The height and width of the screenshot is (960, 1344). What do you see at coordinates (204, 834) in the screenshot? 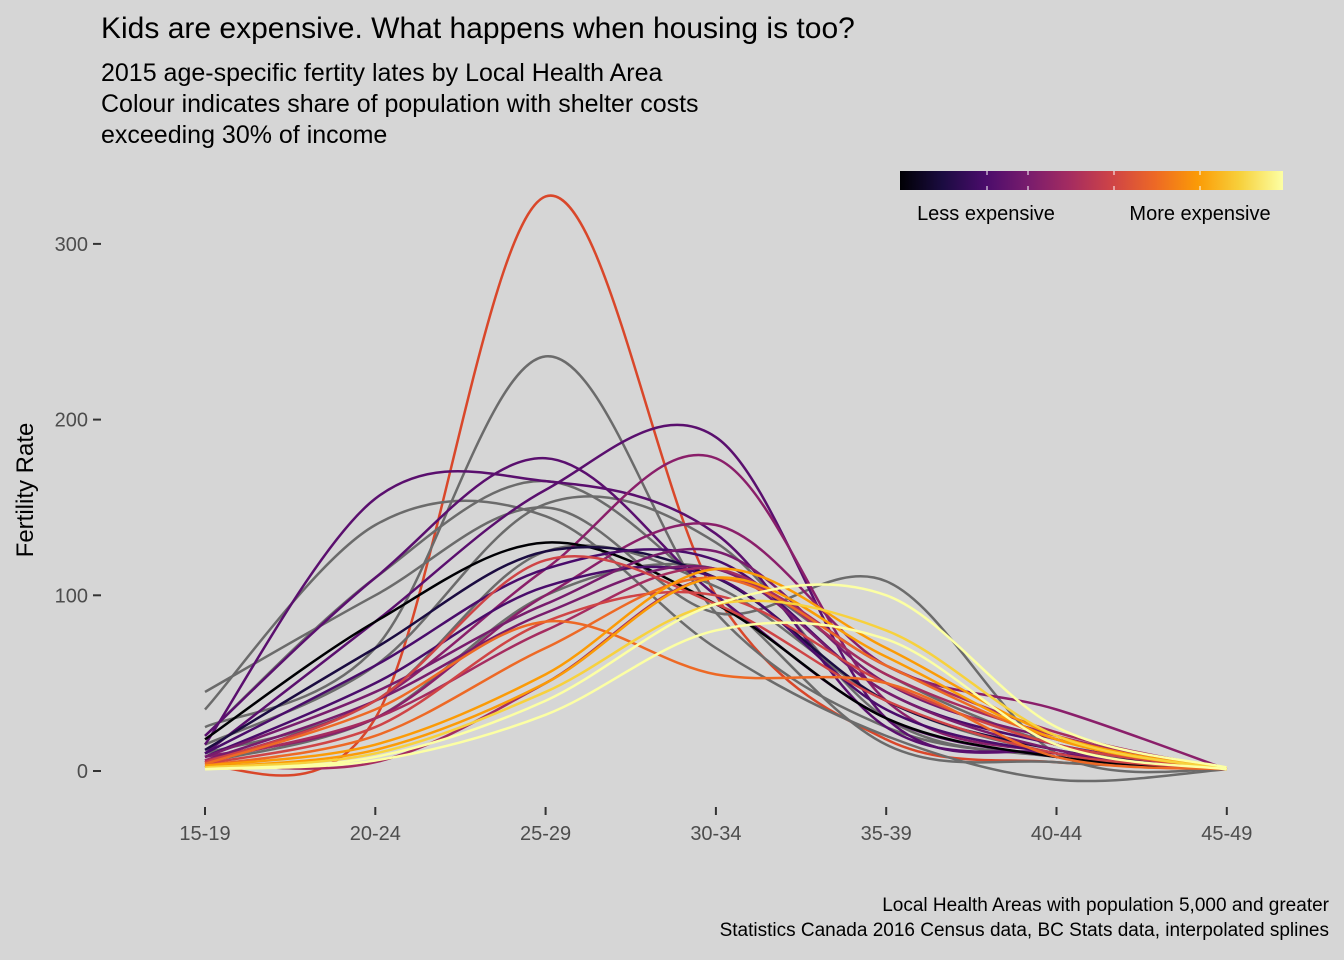
I see `x-tick-label: 15-19` at bounding box center [204, 834].